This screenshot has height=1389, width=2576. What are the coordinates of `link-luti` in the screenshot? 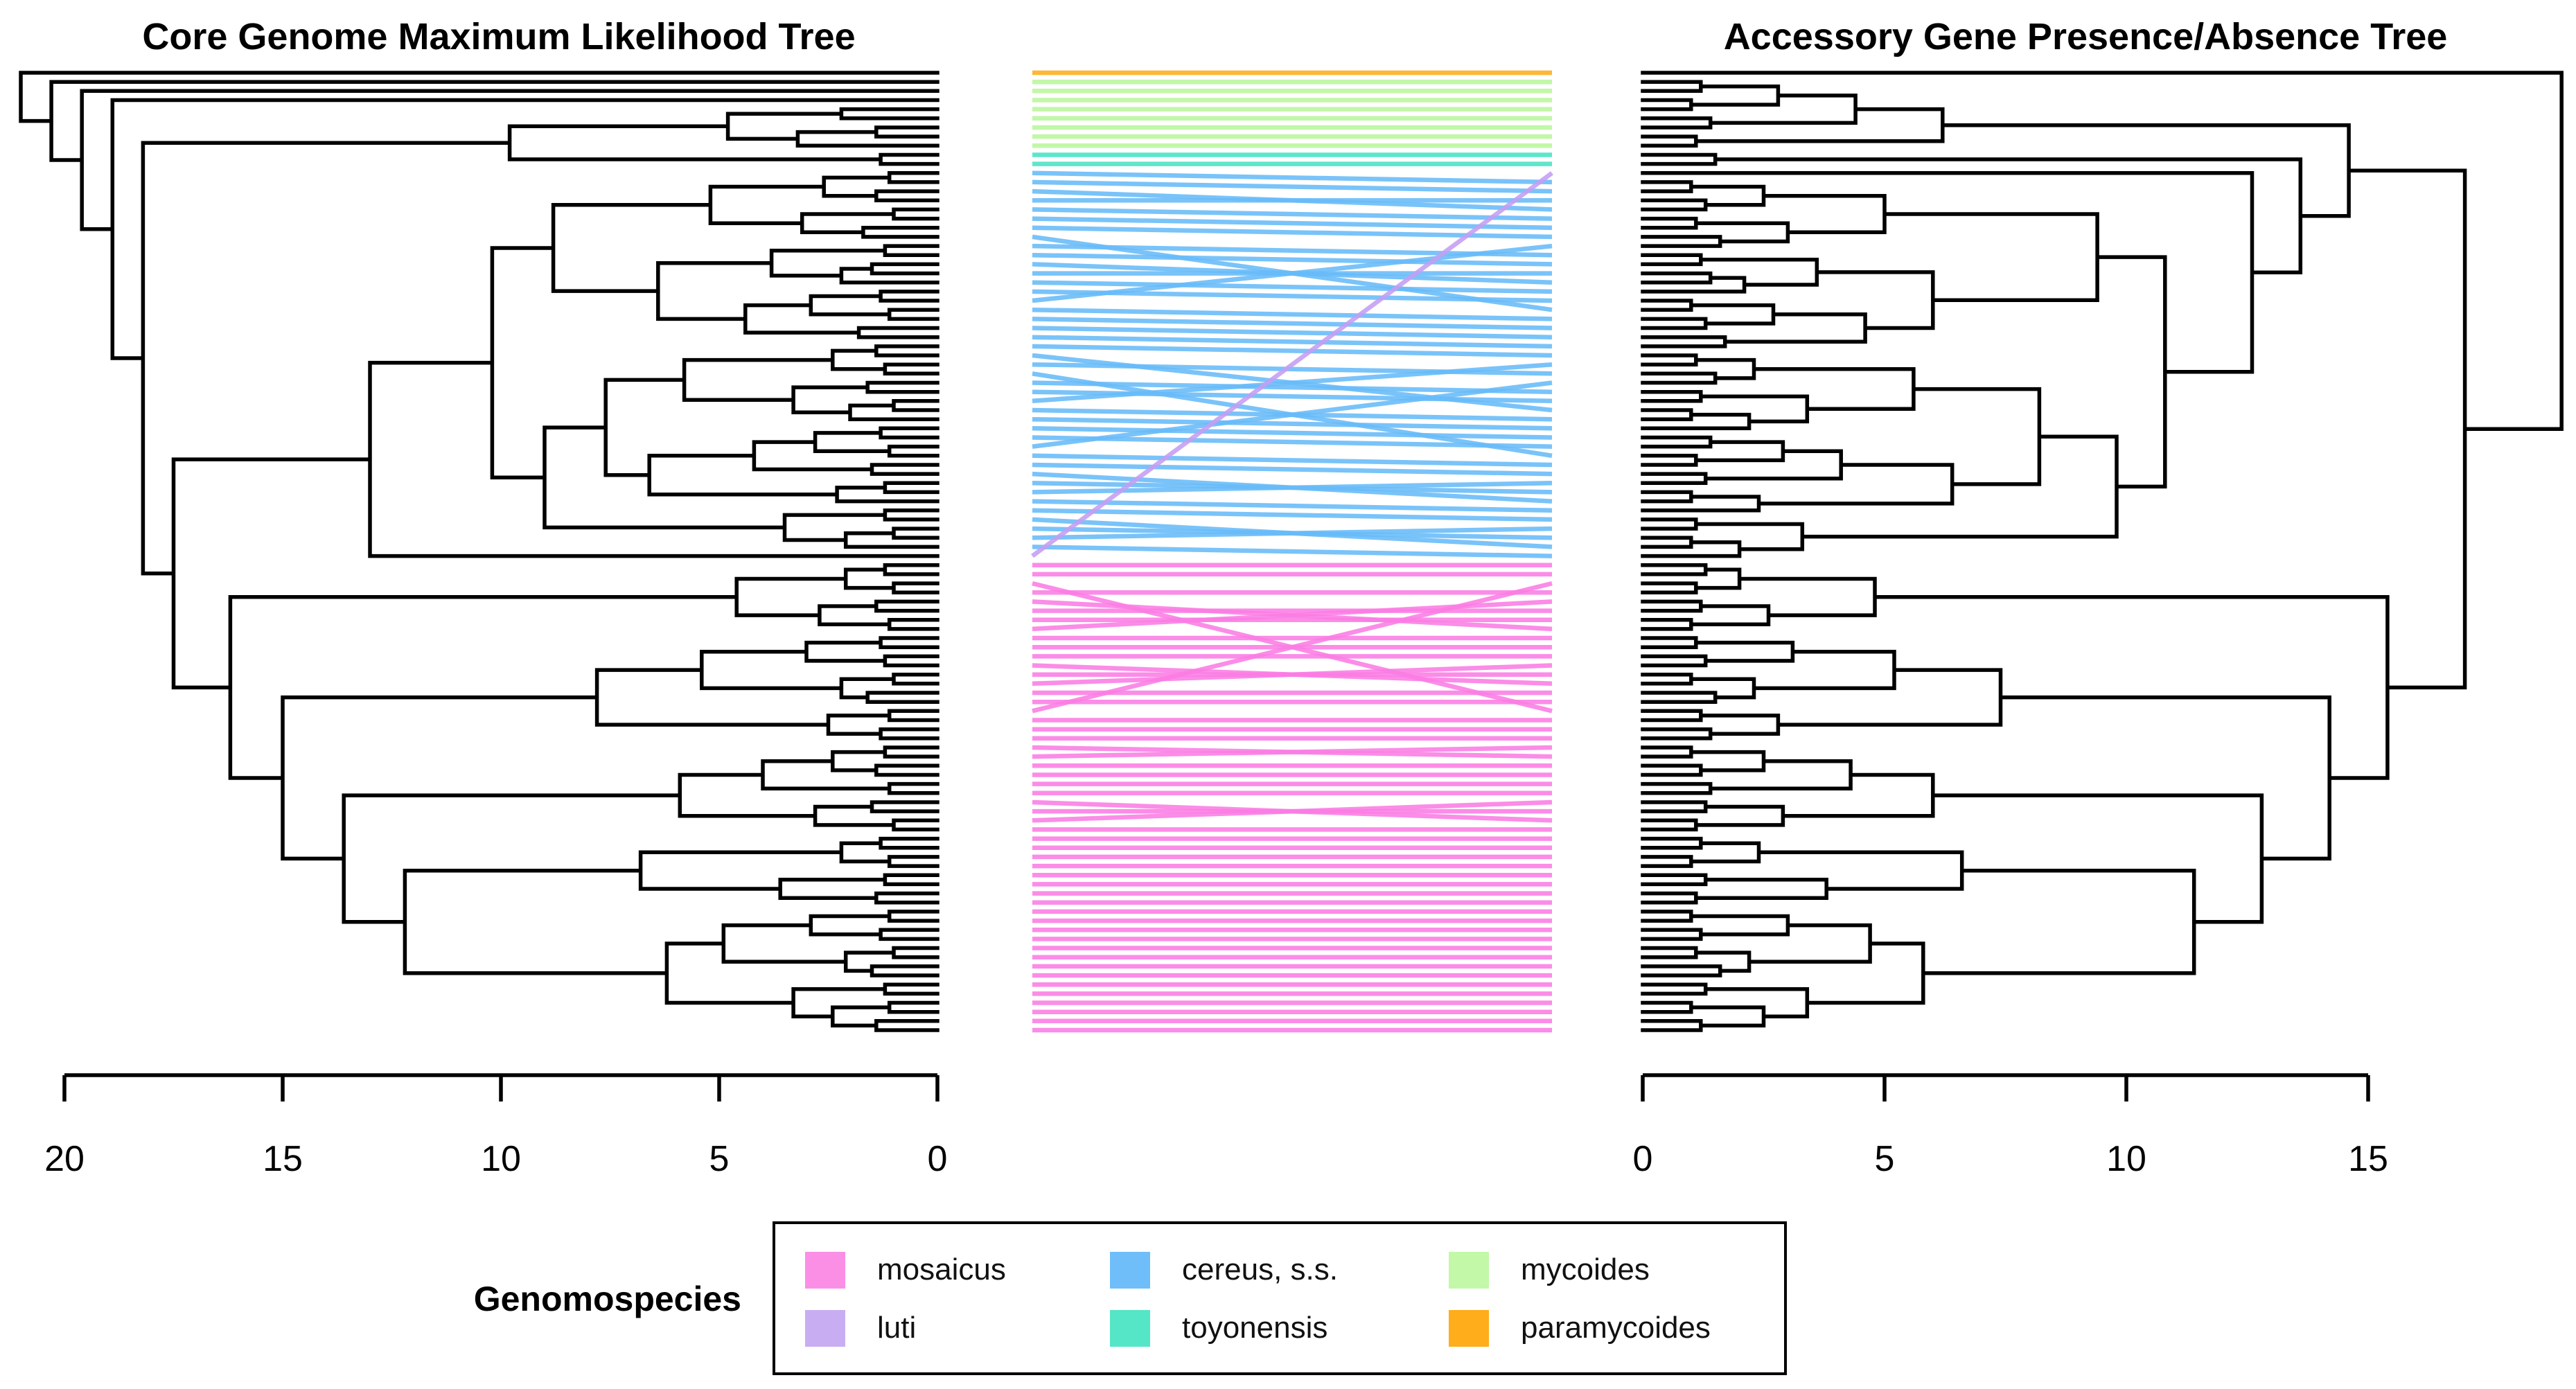 It's located at (1292, 364).